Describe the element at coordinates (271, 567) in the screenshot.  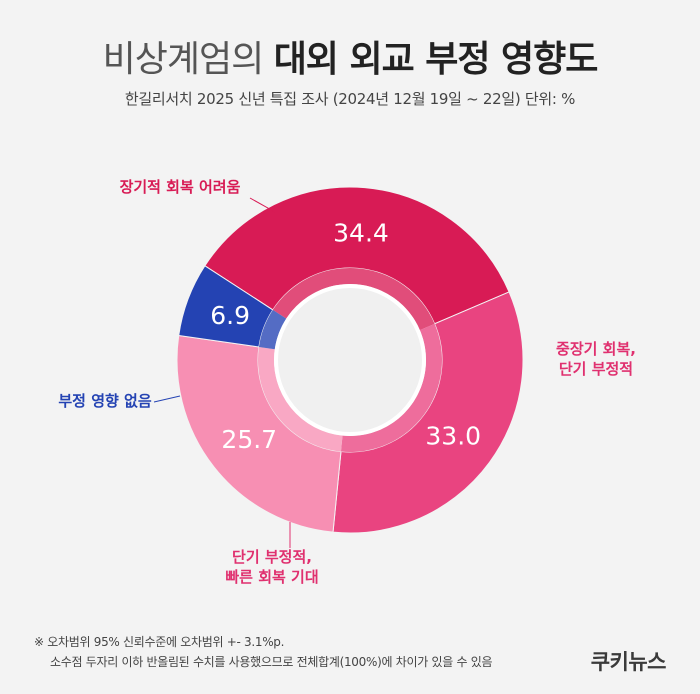
I see `category-label-3: 단기 부정적, 빠른 회복 기대` at that location.